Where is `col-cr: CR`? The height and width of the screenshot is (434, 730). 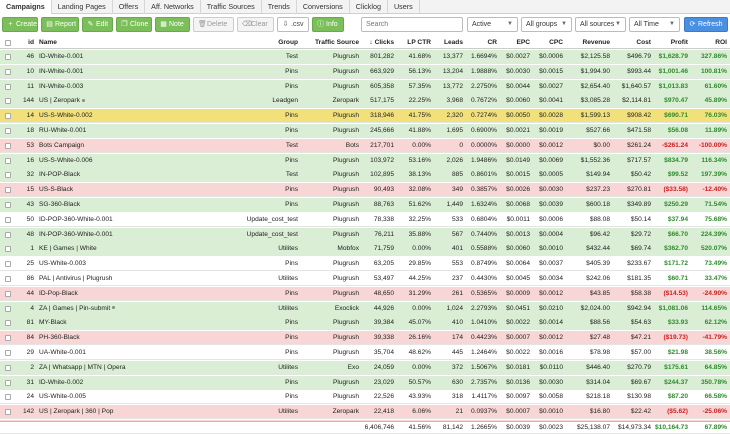
col-cr: CR is located at coordinates (492, 42).